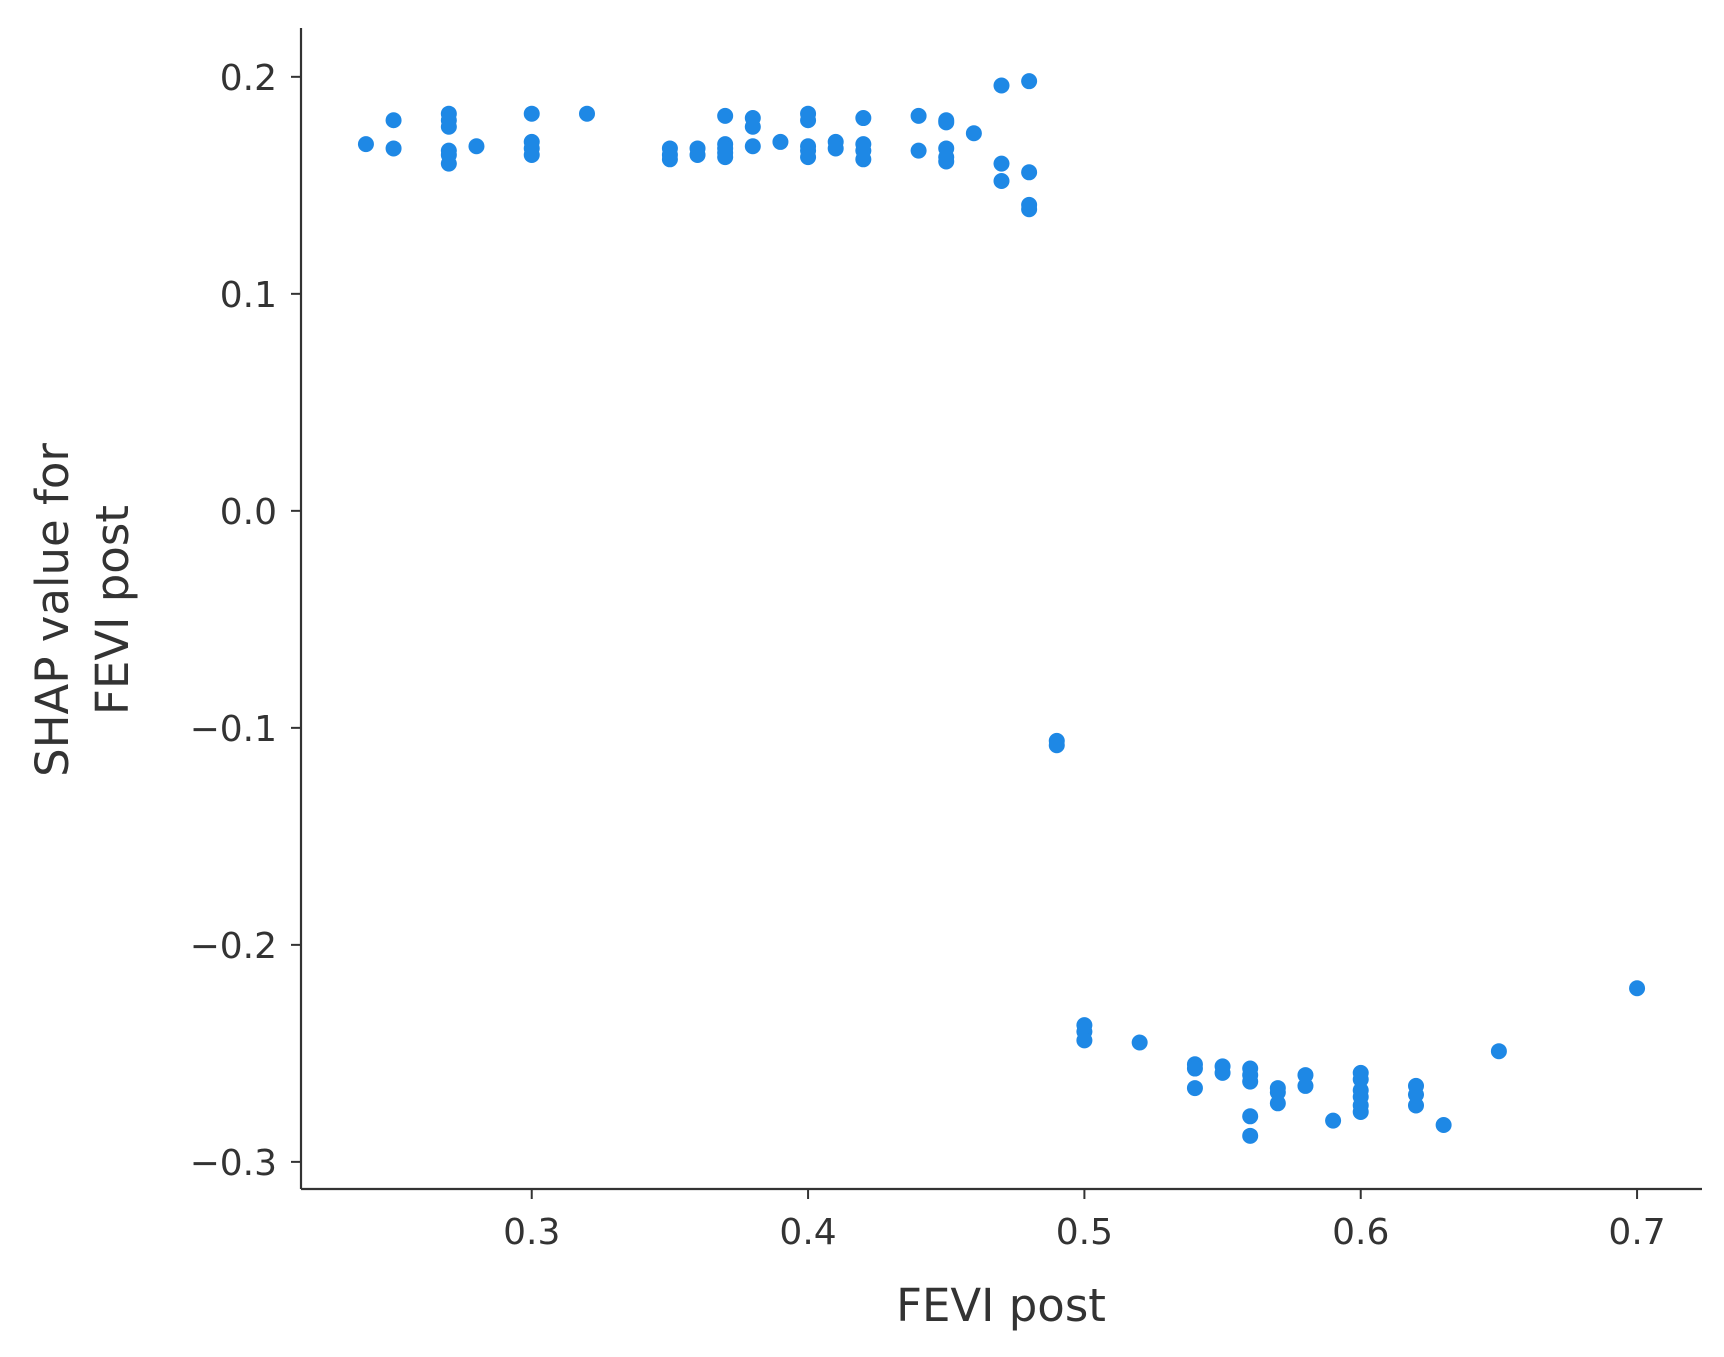 The height and width of the screenshot is (1357, 1724). Describe the element at coordinates (248, 295) in the screenshot. I see `y-tick-label: 0.1` at that location.